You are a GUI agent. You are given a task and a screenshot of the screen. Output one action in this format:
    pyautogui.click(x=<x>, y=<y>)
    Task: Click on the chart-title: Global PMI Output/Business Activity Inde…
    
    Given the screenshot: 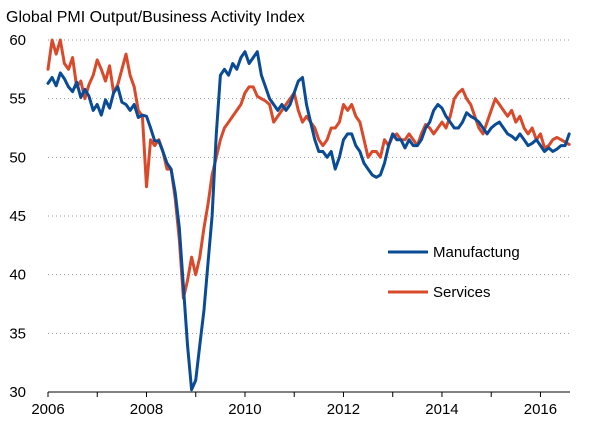 What is the action you would take?
    pyautogui.click(x=155, y=17)
    